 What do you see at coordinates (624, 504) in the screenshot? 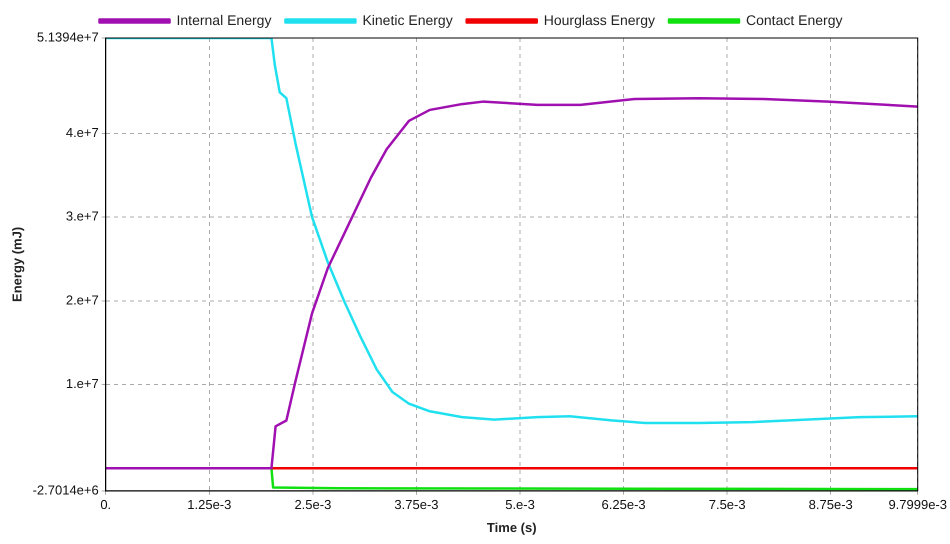
I see `x-tick-label: 6.25e-3` at bounding box center [624, 504].